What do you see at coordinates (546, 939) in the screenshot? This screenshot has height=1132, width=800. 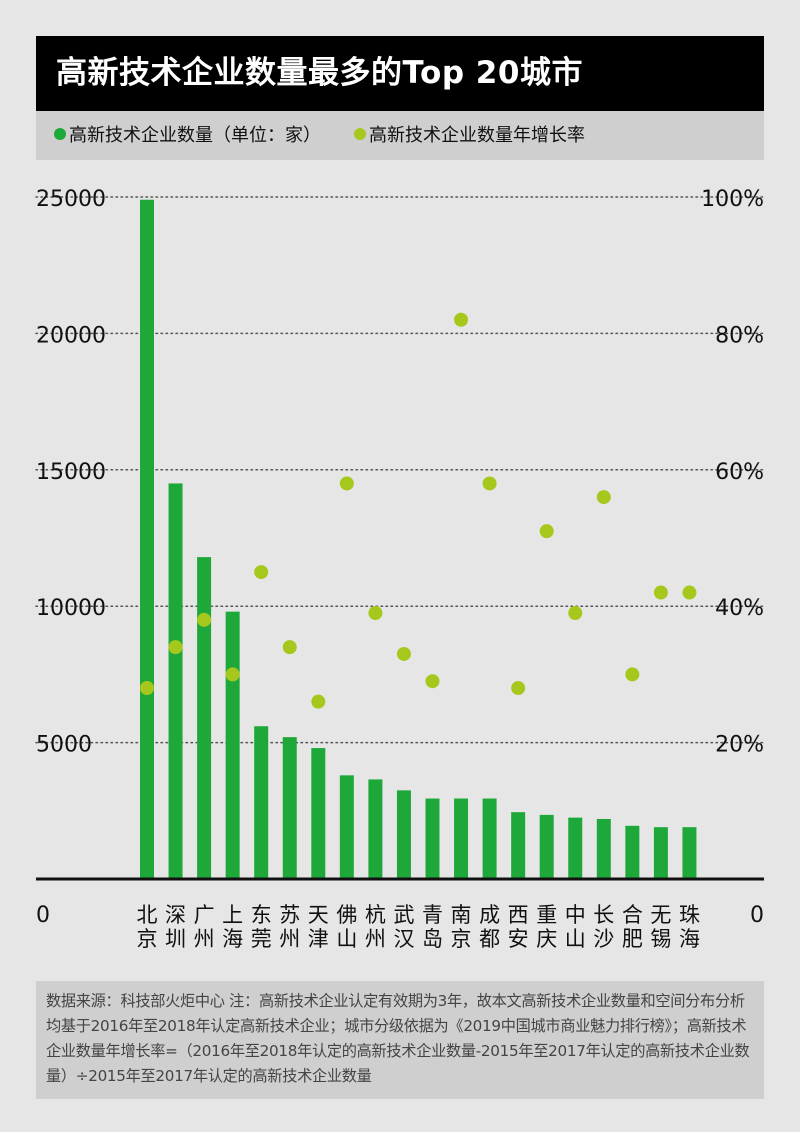 I see `category-label: 庆` at bounding box center [546, 939].